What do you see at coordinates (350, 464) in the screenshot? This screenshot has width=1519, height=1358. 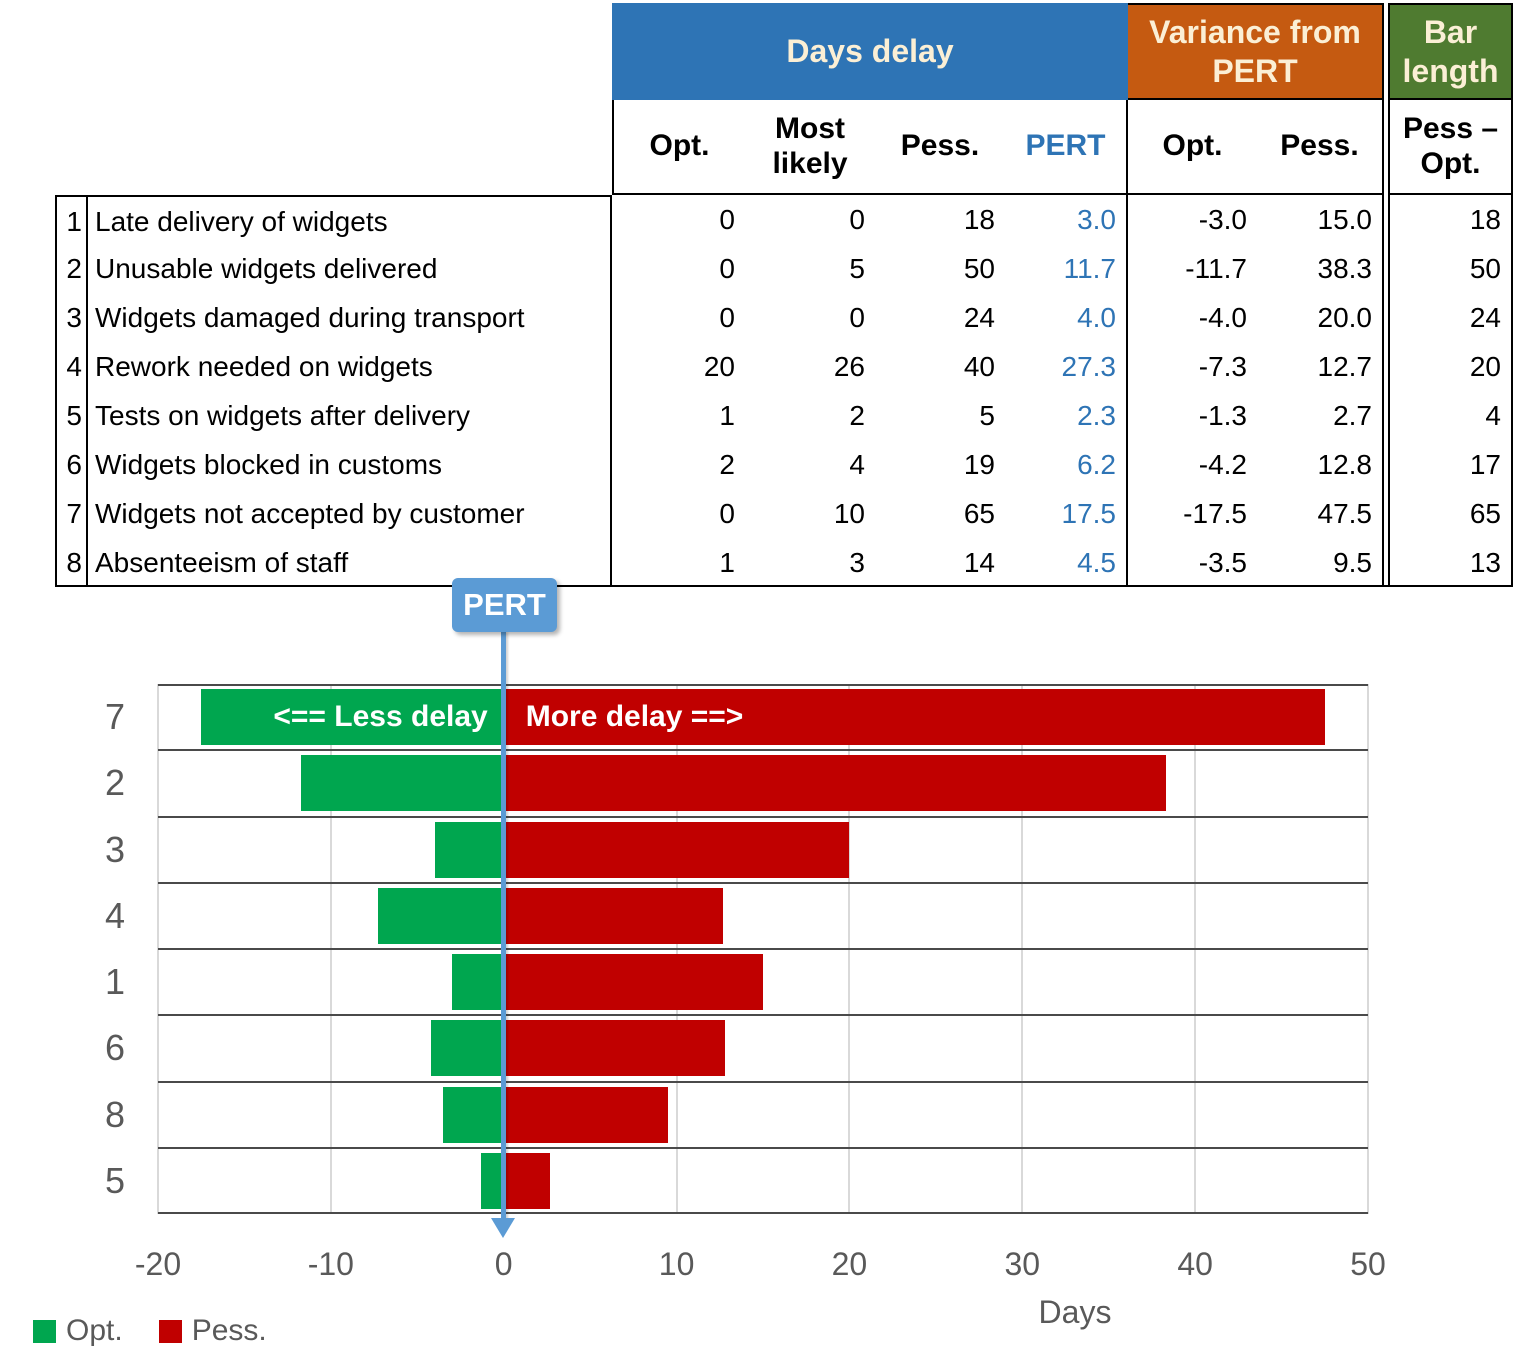 I see `risk-label: Widgets blocked in customs` at bounding box center [350, 464].